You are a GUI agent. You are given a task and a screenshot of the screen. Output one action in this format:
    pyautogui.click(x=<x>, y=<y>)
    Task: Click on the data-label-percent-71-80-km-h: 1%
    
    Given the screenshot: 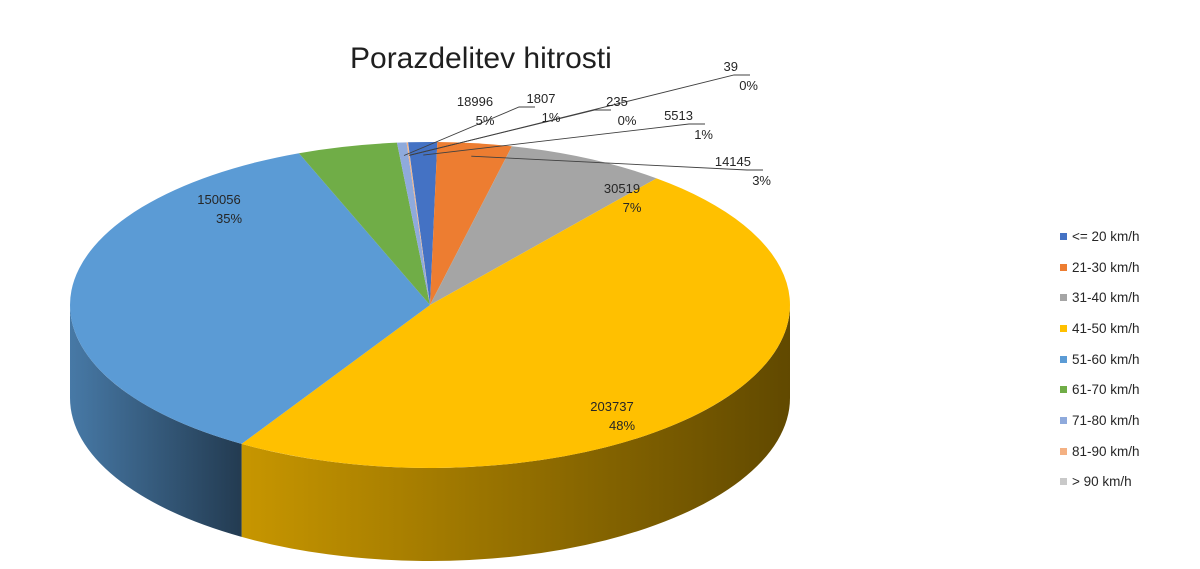 What is the action you would take?
    pyautogui.click(x=551, y=117)
    